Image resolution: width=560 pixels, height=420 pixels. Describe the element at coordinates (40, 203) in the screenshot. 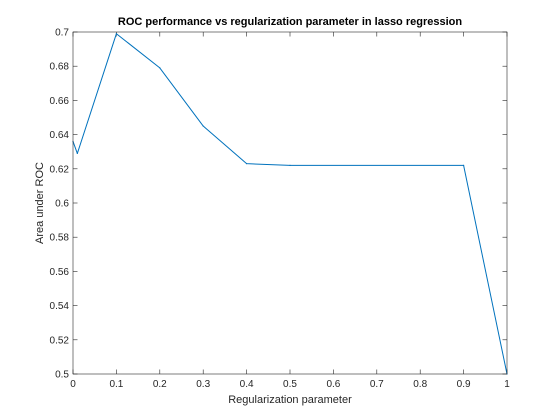

I see `y-axis-label: Area under ROC` at that location.